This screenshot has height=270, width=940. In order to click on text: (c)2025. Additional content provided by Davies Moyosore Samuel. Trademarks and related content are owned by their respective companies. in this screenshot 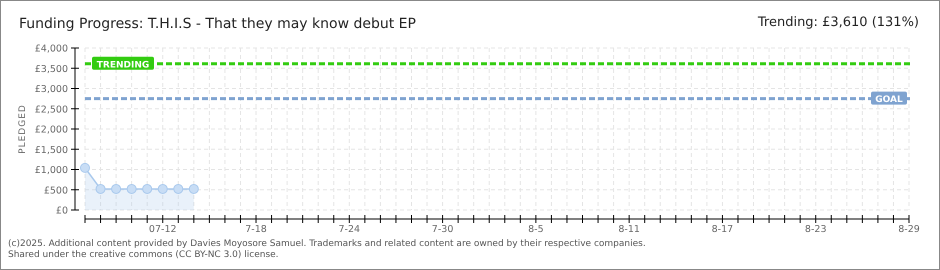, I will do `click(327, 244)`.